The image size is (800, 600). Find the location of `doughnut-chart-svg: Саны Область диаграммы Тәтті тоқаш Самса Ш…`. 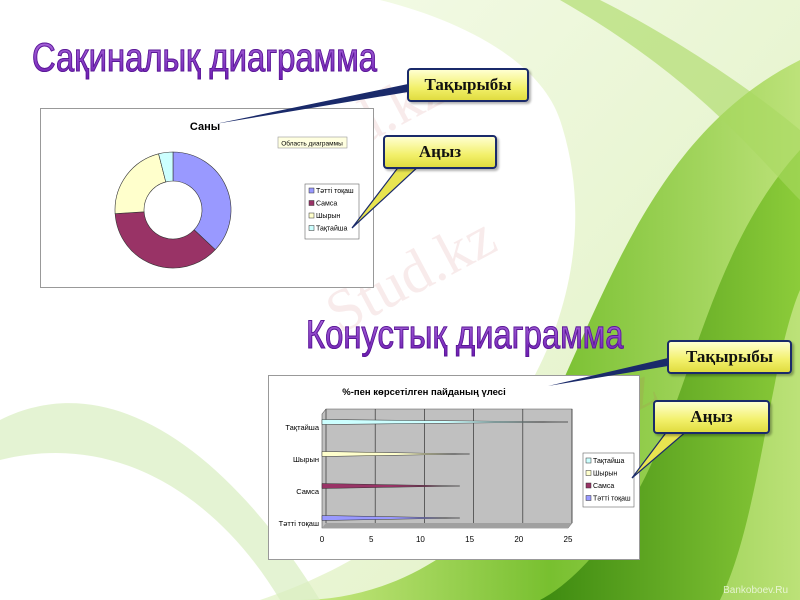

doughnut-chart-svg: Саны Область диаграммы Тәтті тоқаш Самса Ш… is located at coordinates (237, 195).